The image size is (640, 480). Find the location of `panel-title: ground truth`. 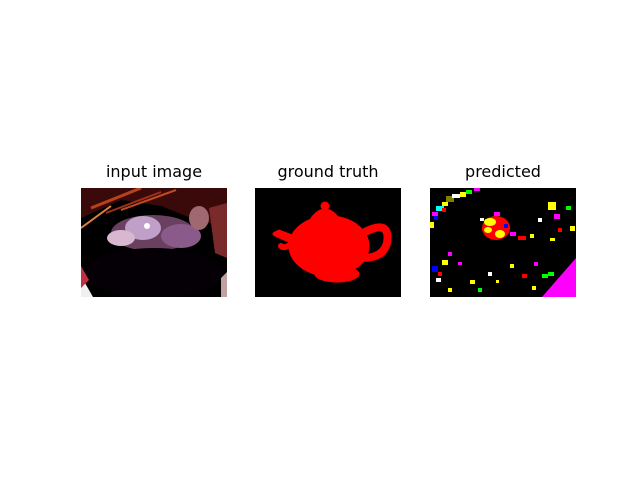

panel-title: ground truth is located at coordinates (328, 171).